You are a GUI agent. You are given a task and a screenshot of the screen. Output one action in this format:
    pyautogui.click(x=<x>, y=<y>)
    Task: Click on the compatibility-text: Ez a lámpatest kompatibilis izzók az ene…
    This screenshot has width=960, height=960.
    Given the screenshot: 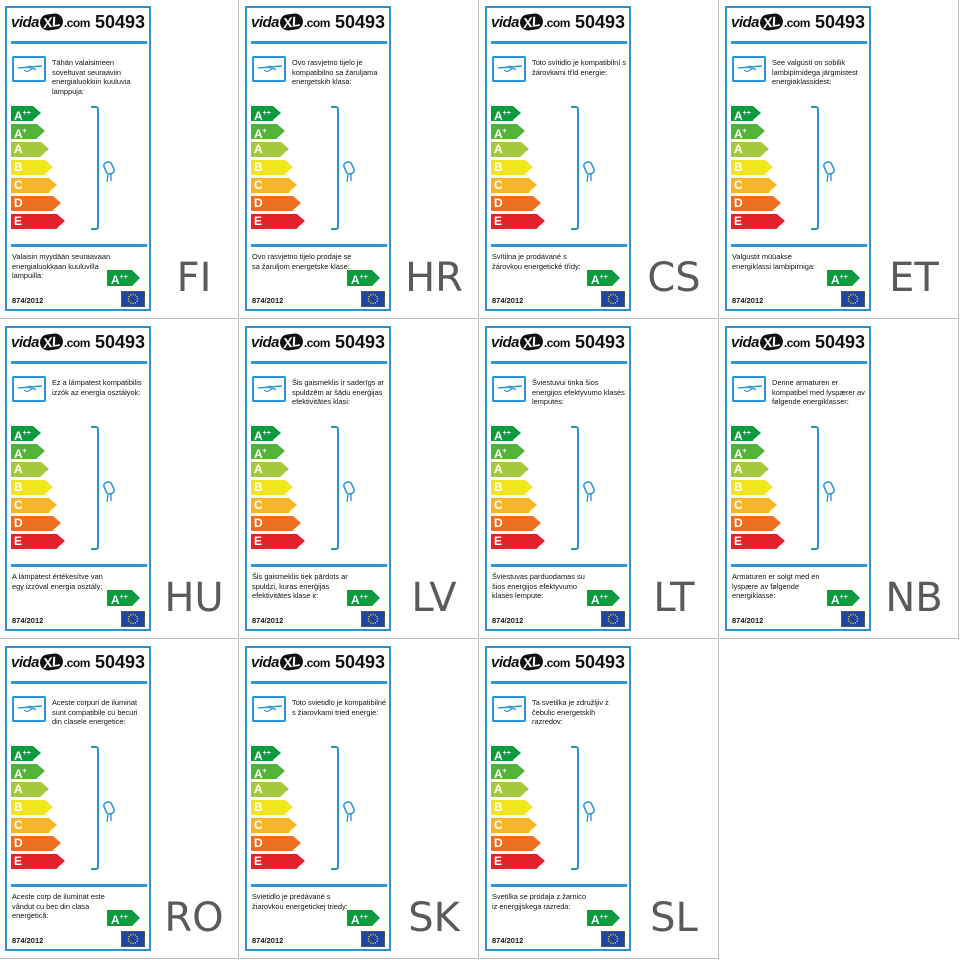 What is the action you would take?
    pyautogui.click(x=97, y=387)
    